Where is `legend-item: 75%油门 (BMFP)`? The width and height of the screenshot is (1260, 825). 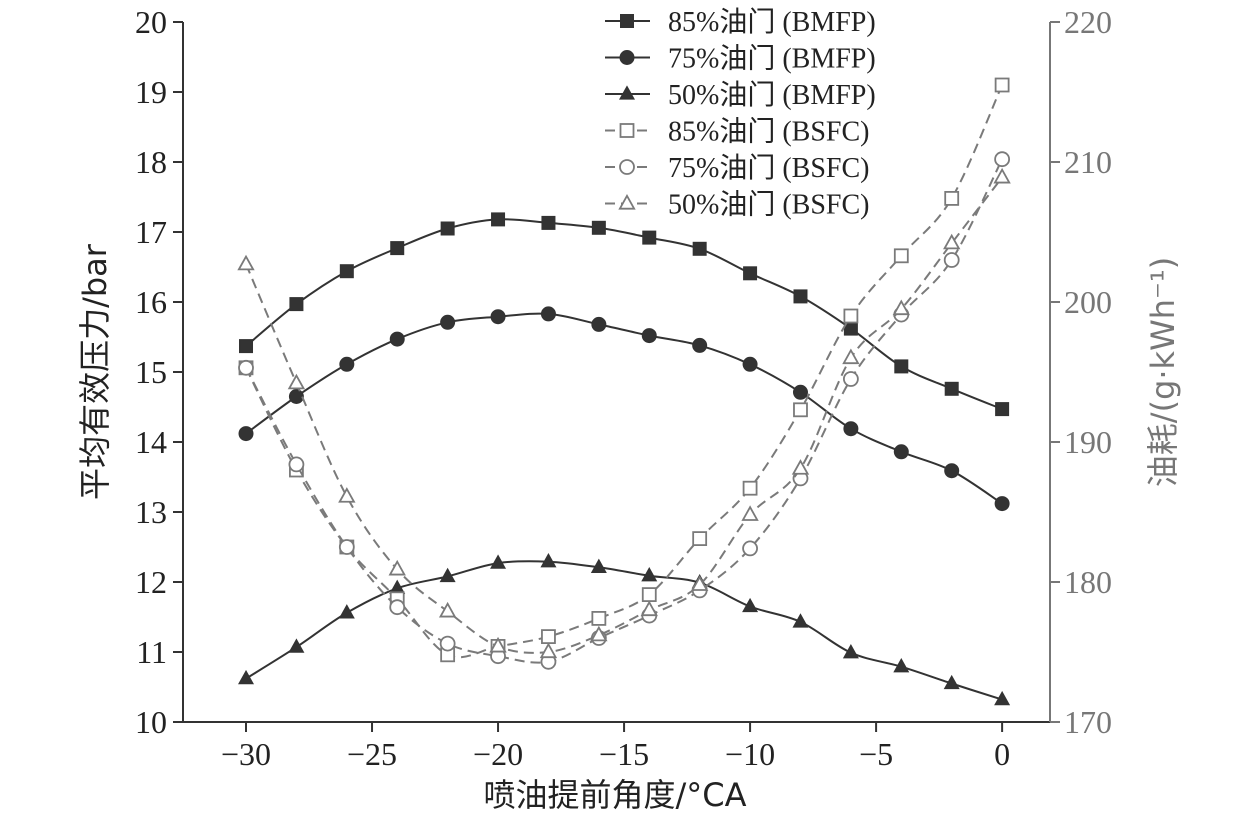
legend-item: 75%油门 (BMFP) is located at coordinates (740, 59).